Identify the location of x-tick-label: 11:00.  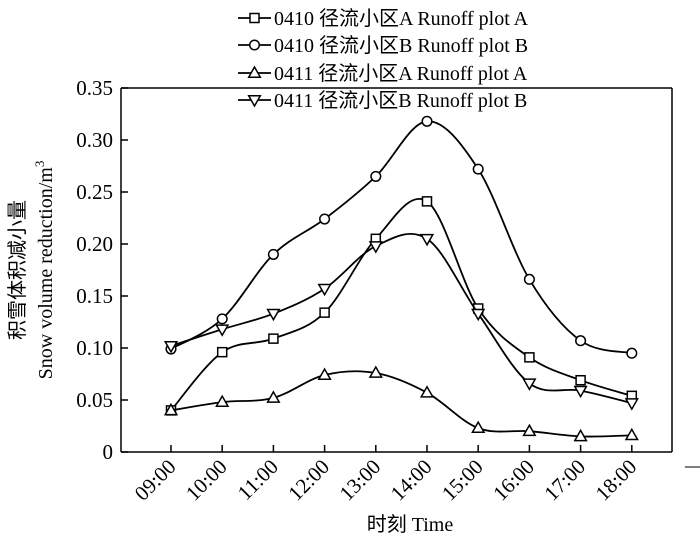
(258, 480).